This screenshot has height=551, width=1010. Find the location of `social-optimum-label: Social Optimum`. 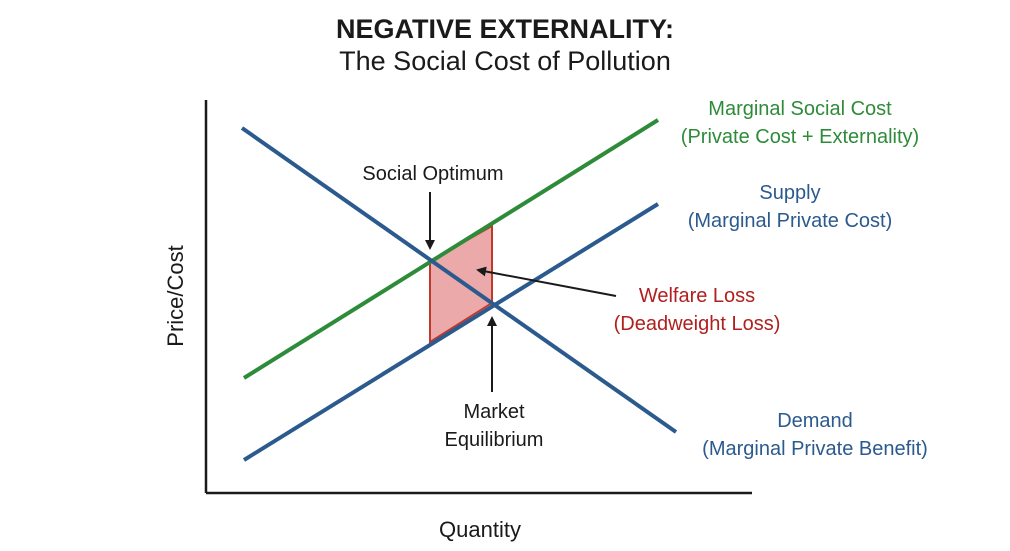

social-optimum-label: Social Optimum is located at coordinates (432, 174).